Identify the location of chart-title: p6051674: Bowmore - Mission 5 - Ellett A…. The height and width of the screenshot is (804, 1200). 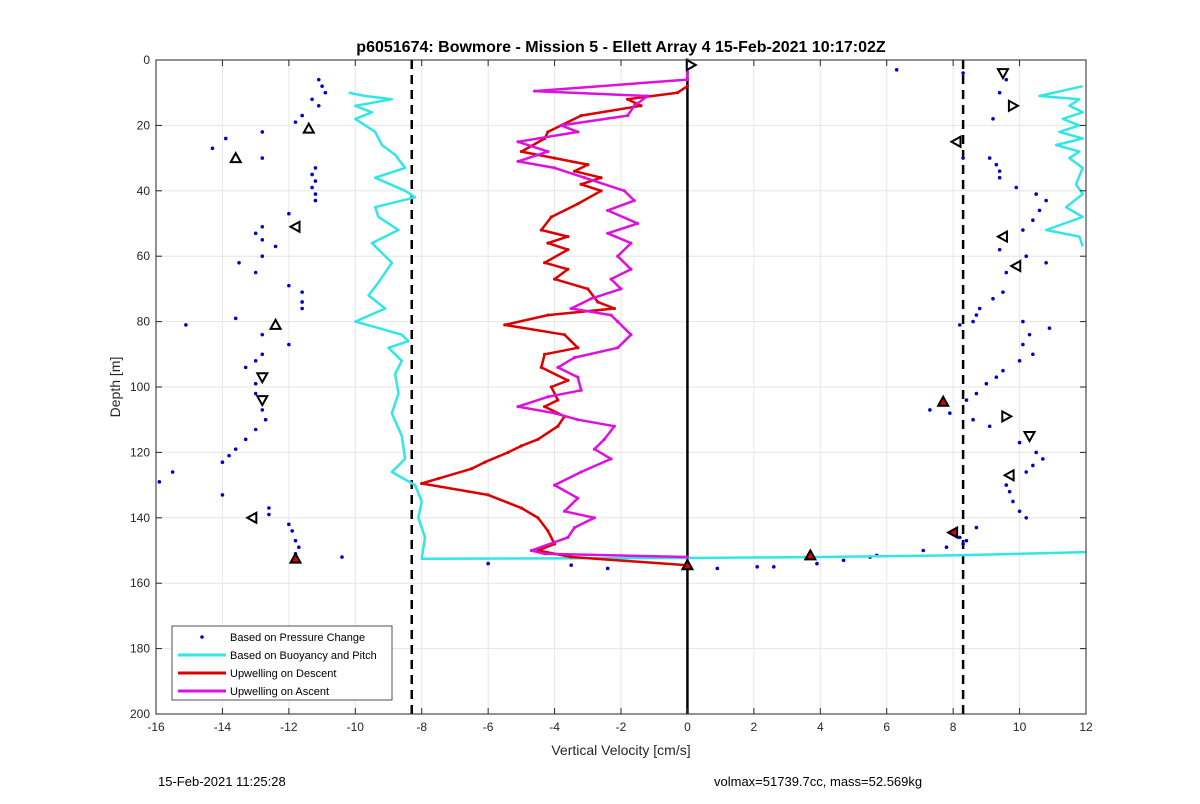
(621, 47).